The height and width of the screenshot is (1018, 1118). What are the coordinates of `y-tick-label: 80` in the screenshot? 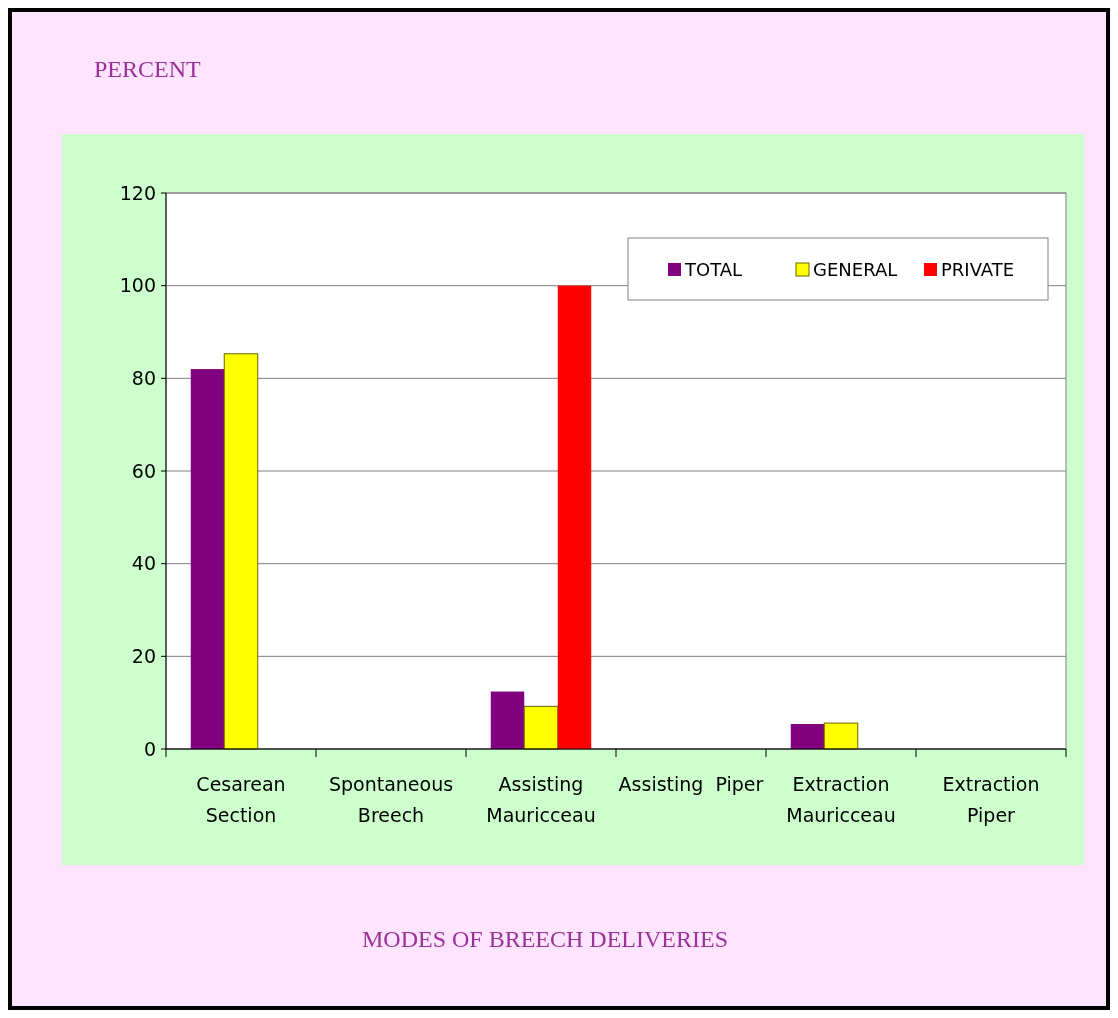 It's located at (143, 377).